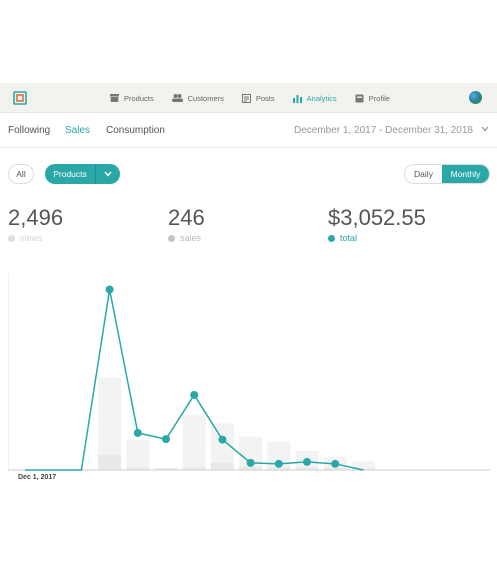 The width and height of the screenshot is (497, 568). What do you see at coordinates (265, 98) in the screenshot?
I see `nav-label-posts: Posts` at bounding box center [265, 98].